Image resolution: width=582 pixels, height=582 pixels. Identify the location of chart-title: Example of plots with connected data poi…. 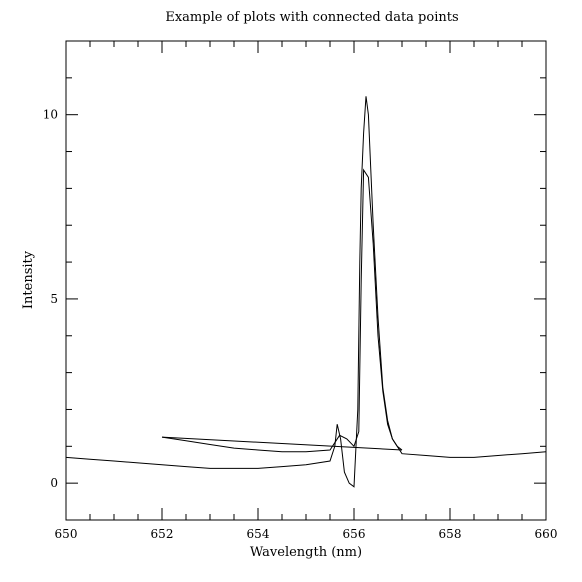
(311, 17).